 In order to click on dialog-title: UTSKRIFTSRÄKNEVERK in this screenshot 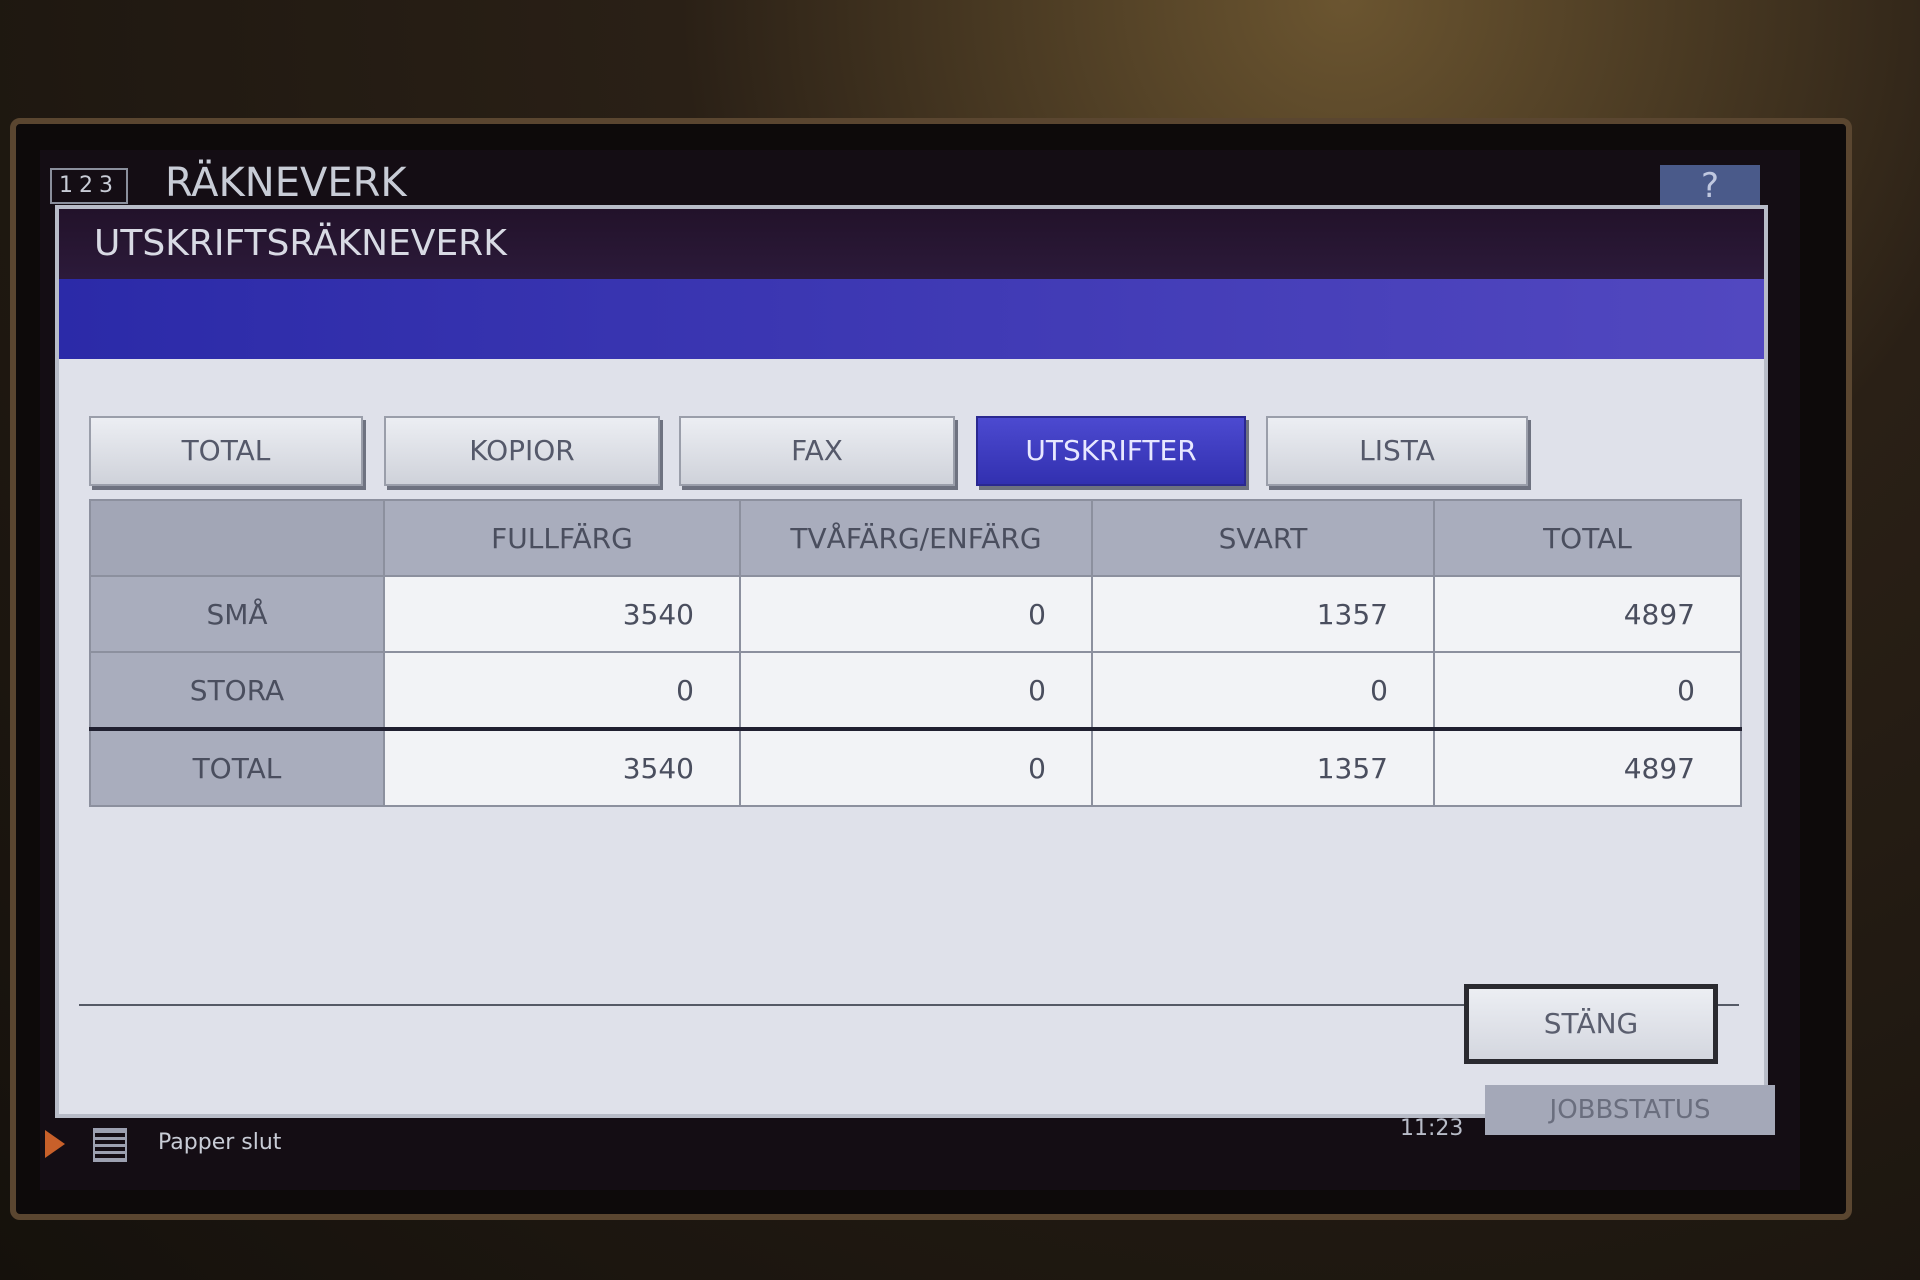, I will do `click(911, 244)`.